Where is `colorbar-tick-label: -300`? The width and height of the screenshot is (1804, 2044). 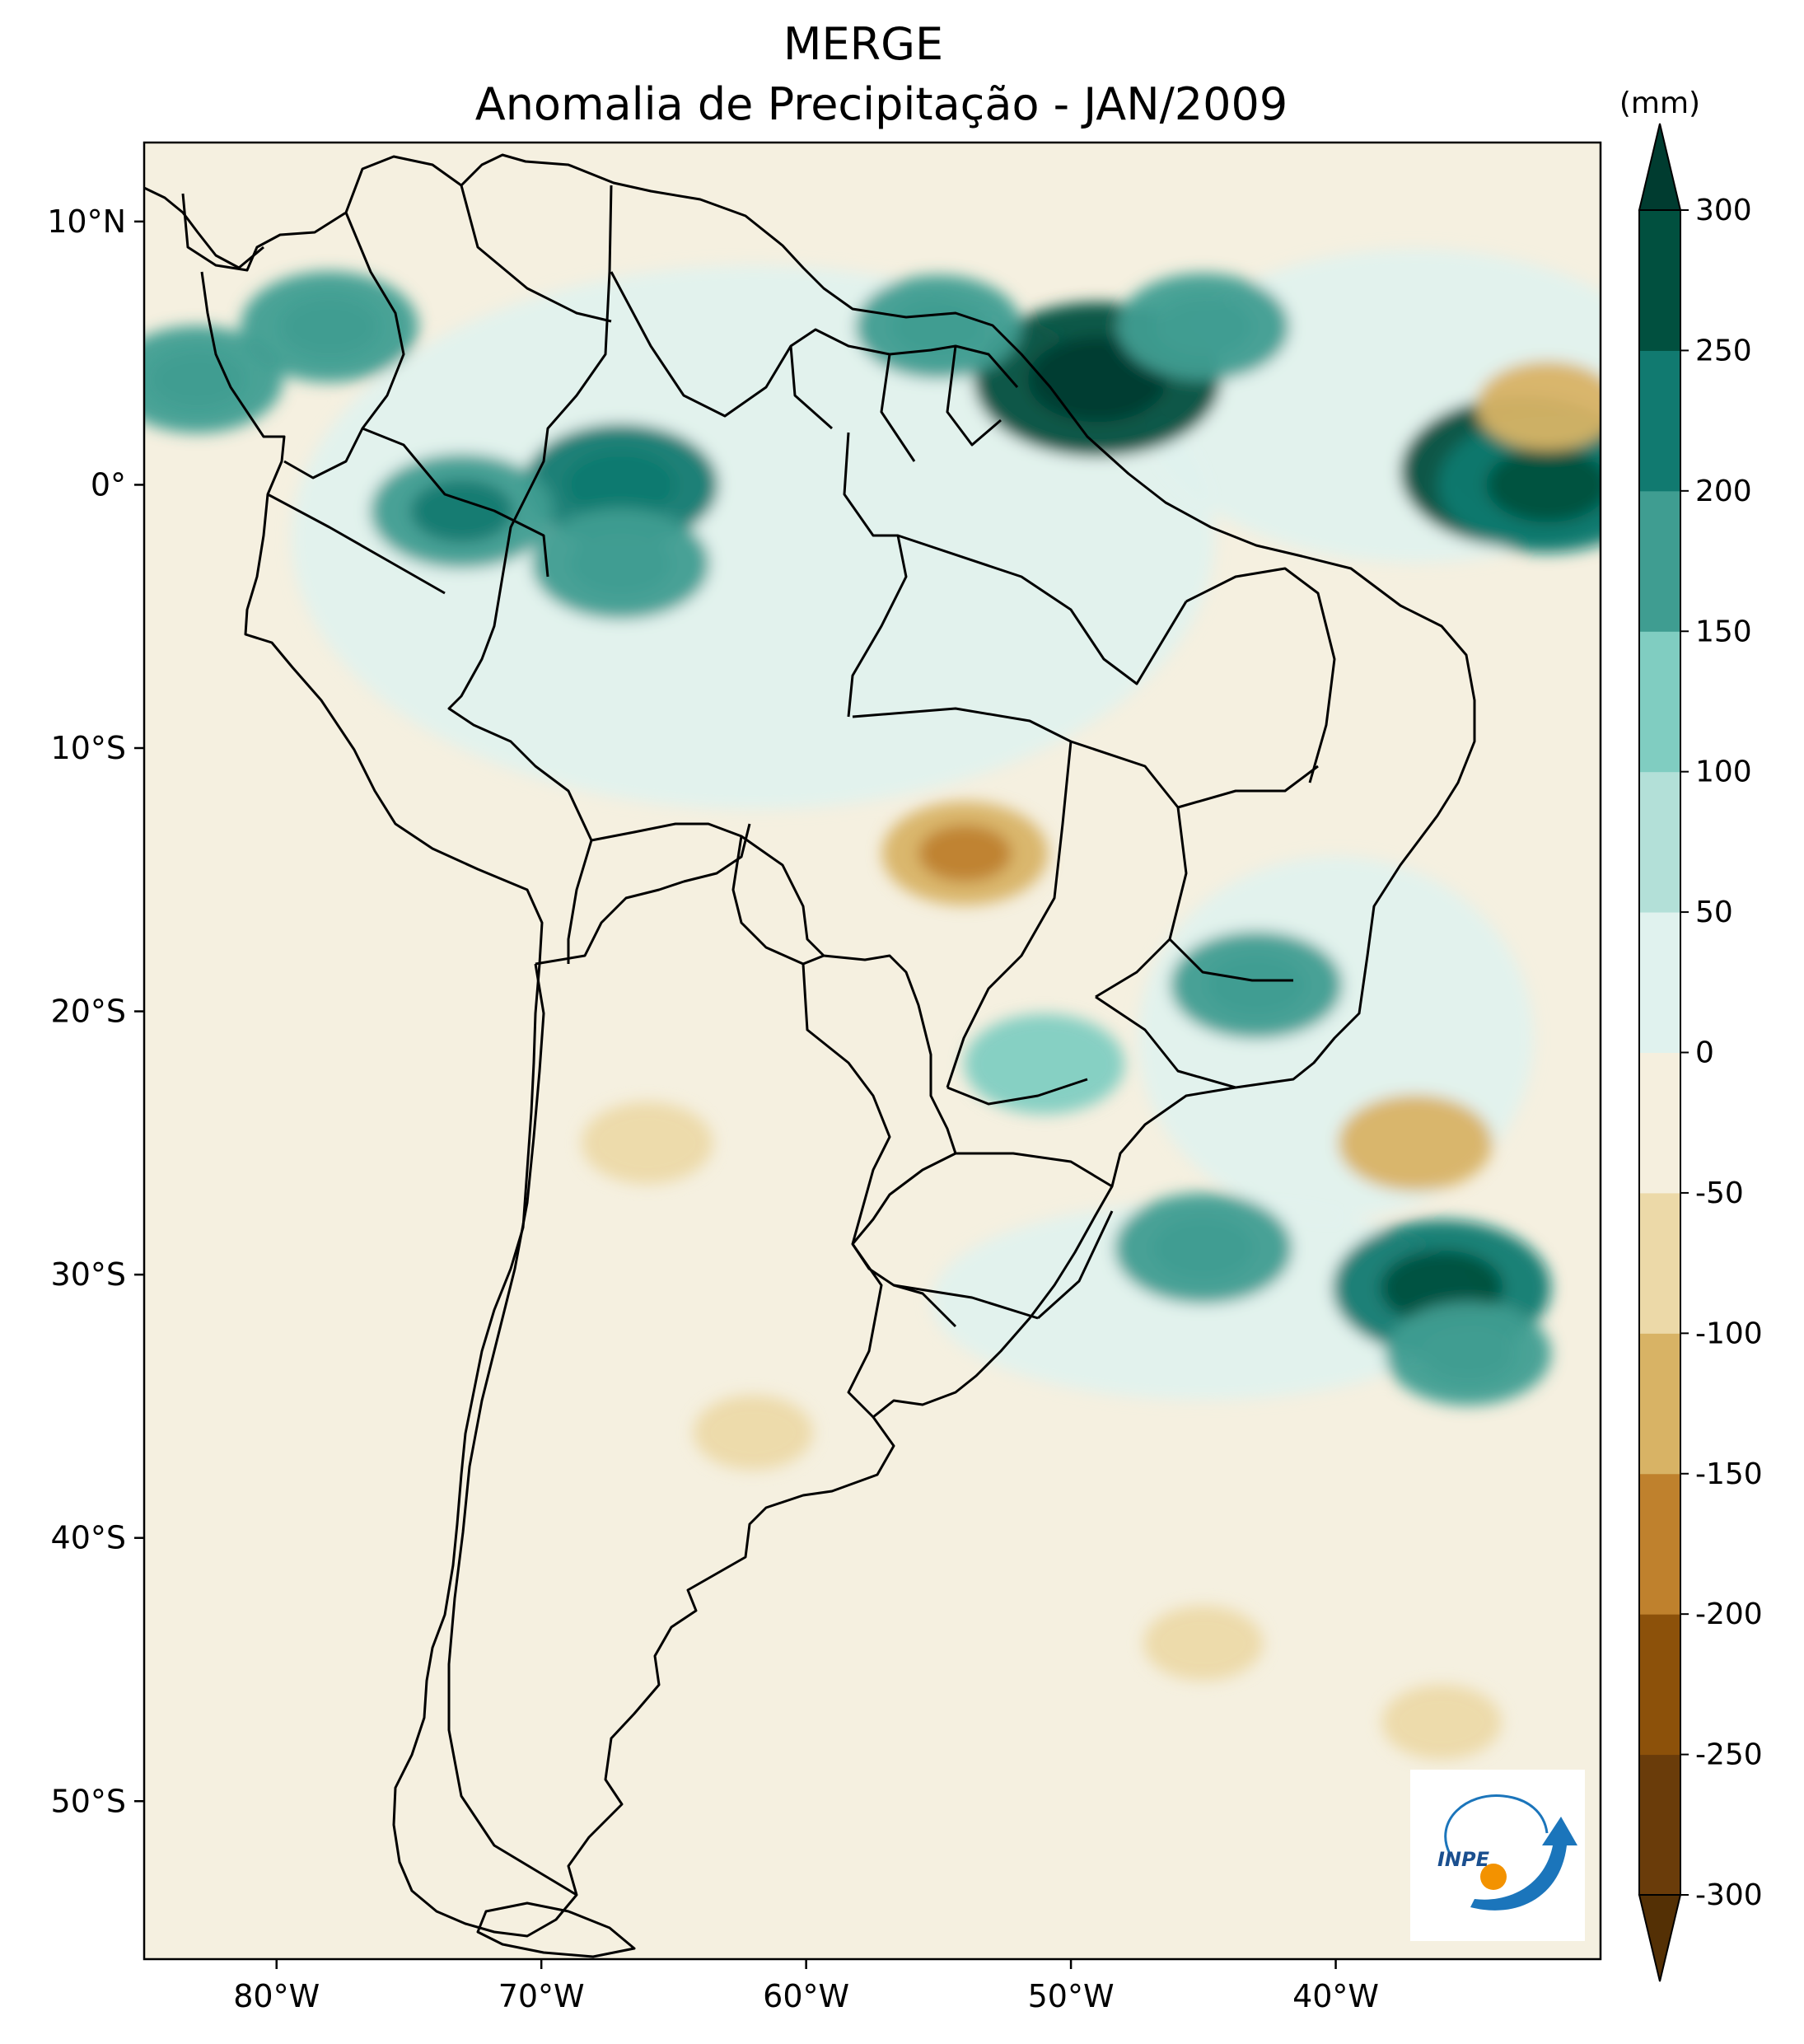 colorbar-tick-label: -300 is located at coordinates (1729, 1895).